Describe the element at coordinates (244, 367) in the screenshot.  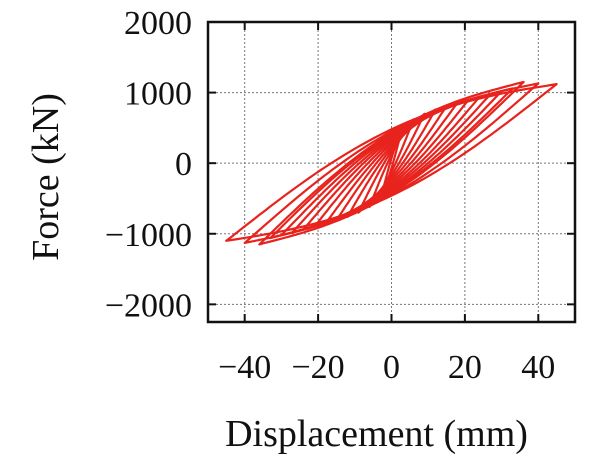
I see `x-tick-label: −40` at that location.